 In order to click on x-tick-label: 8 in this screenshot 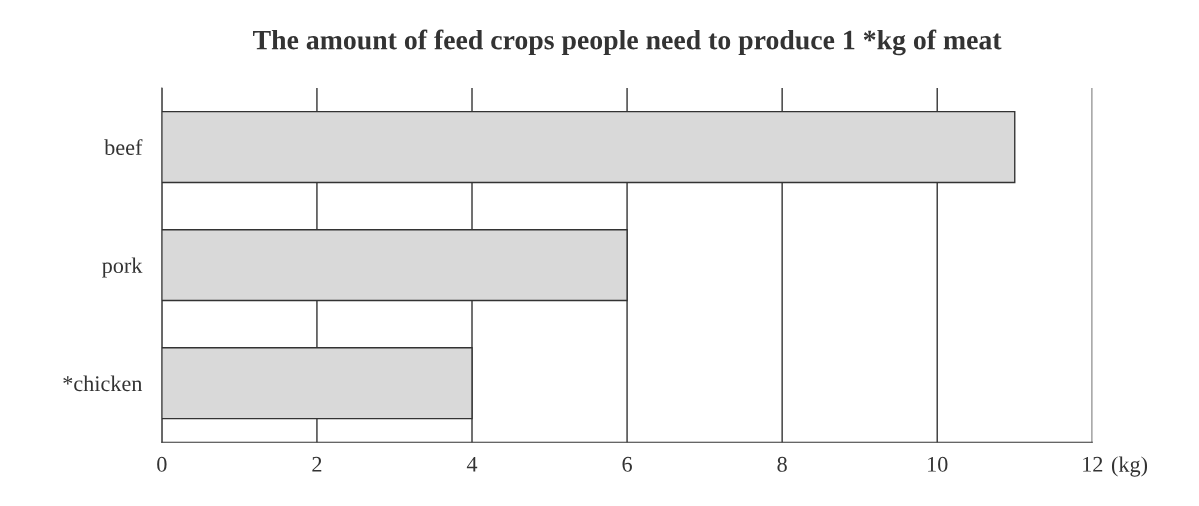, I will do `click(782, 464)`.